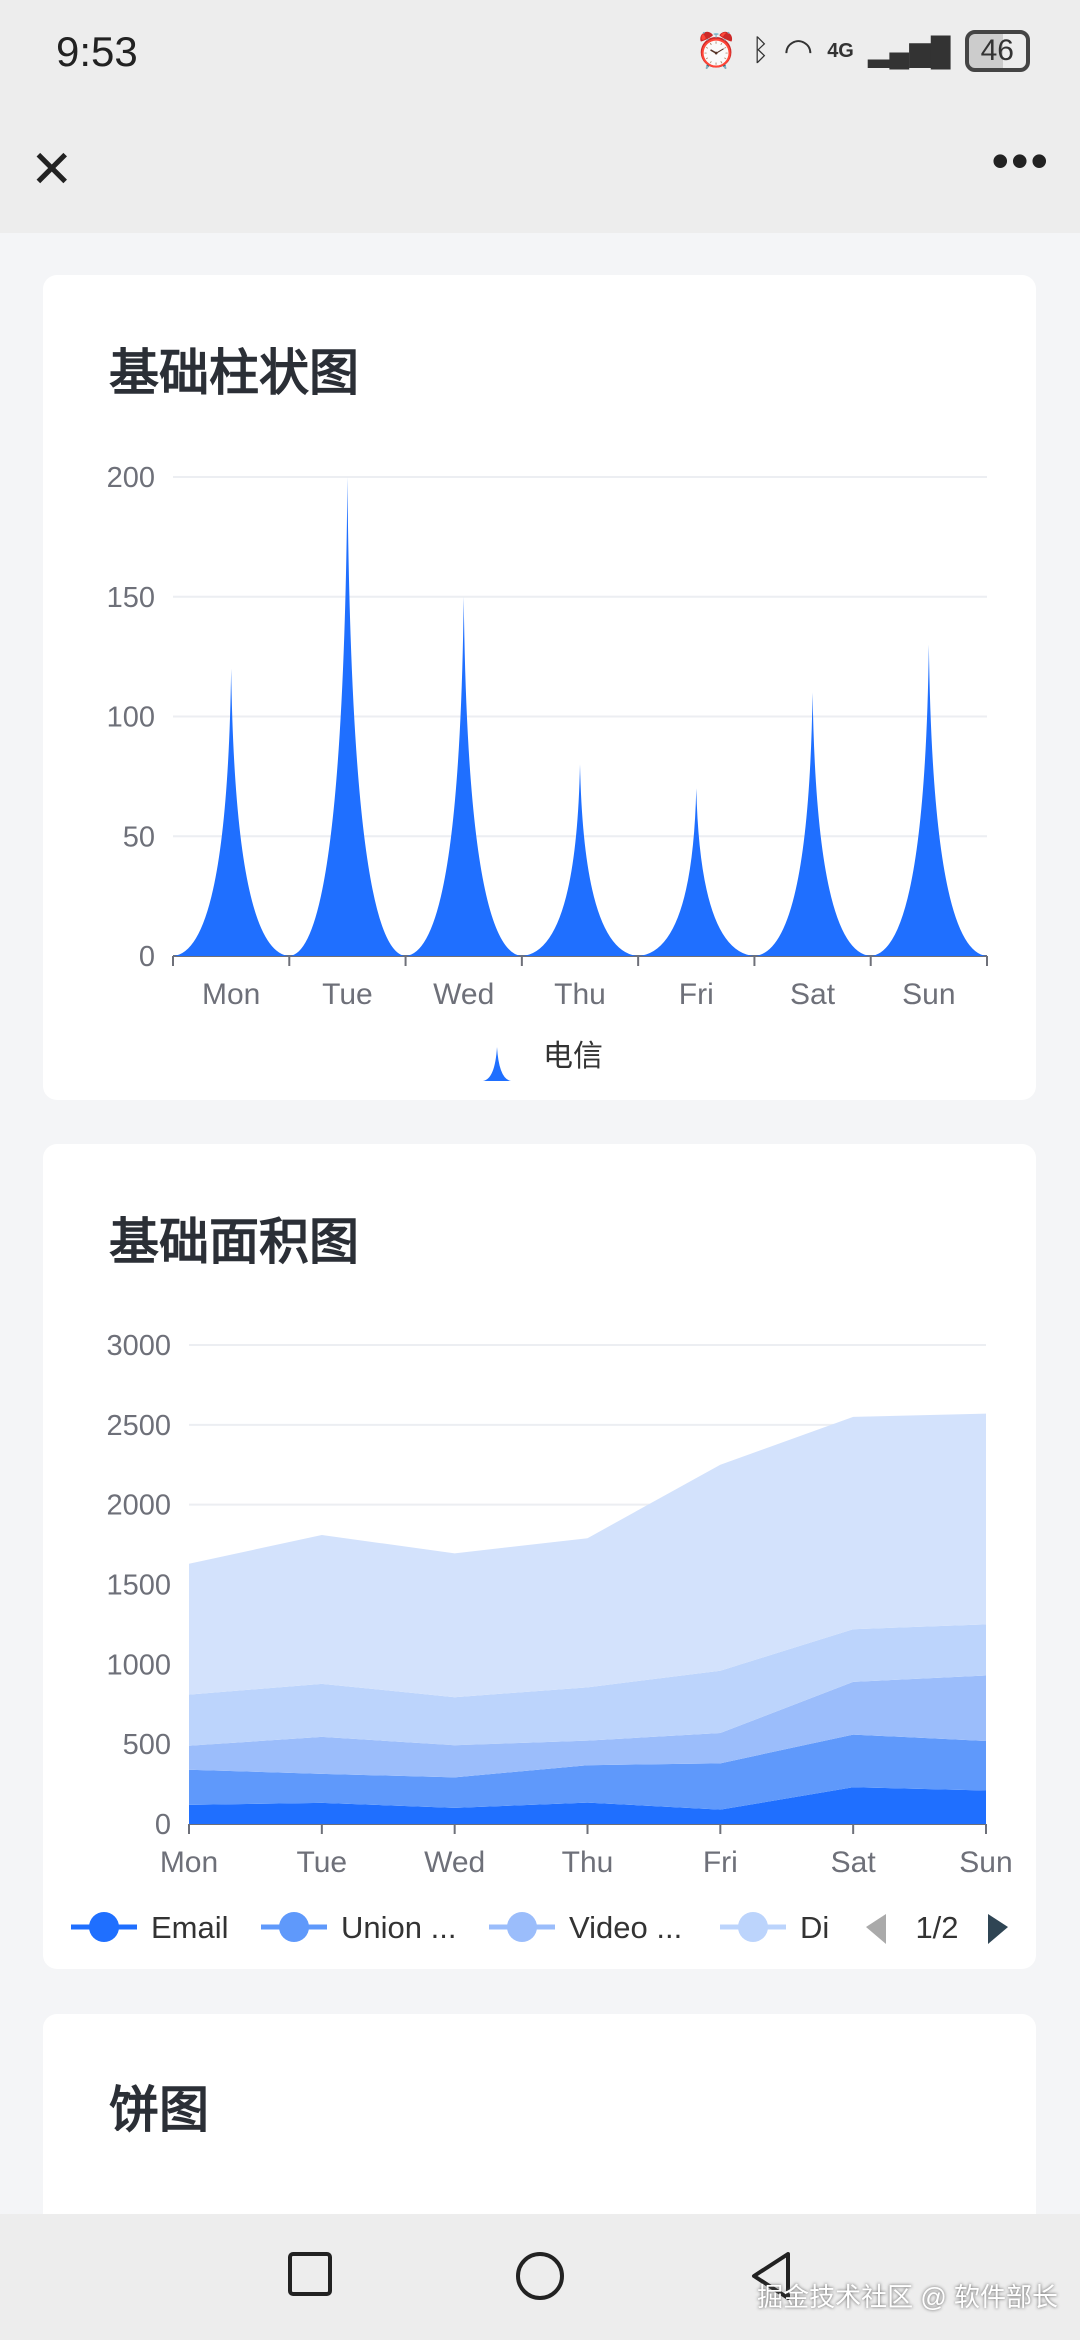 The image size is (1080, 2340). Describe the element at coordinates (139, 837) in the screenshot. I see `y-tick-label: 50` at that location.